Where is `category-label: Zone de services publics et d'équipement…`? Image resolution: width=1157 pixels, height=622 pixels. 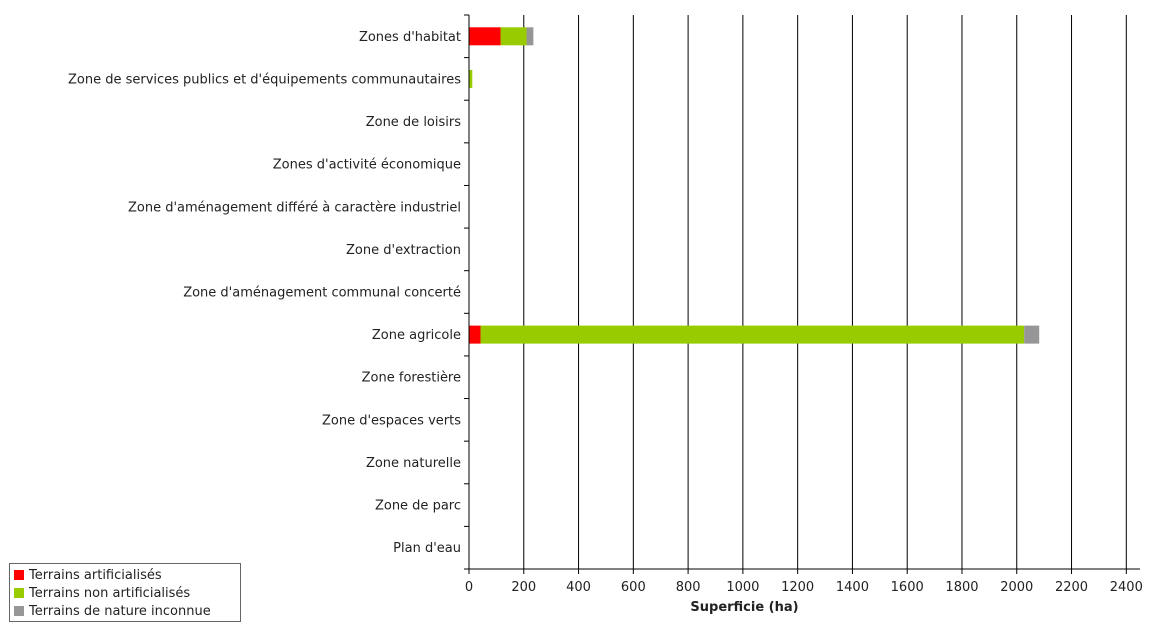 category-label: Zone de services publics et d'équipement… is located at coordinates (264, 79).